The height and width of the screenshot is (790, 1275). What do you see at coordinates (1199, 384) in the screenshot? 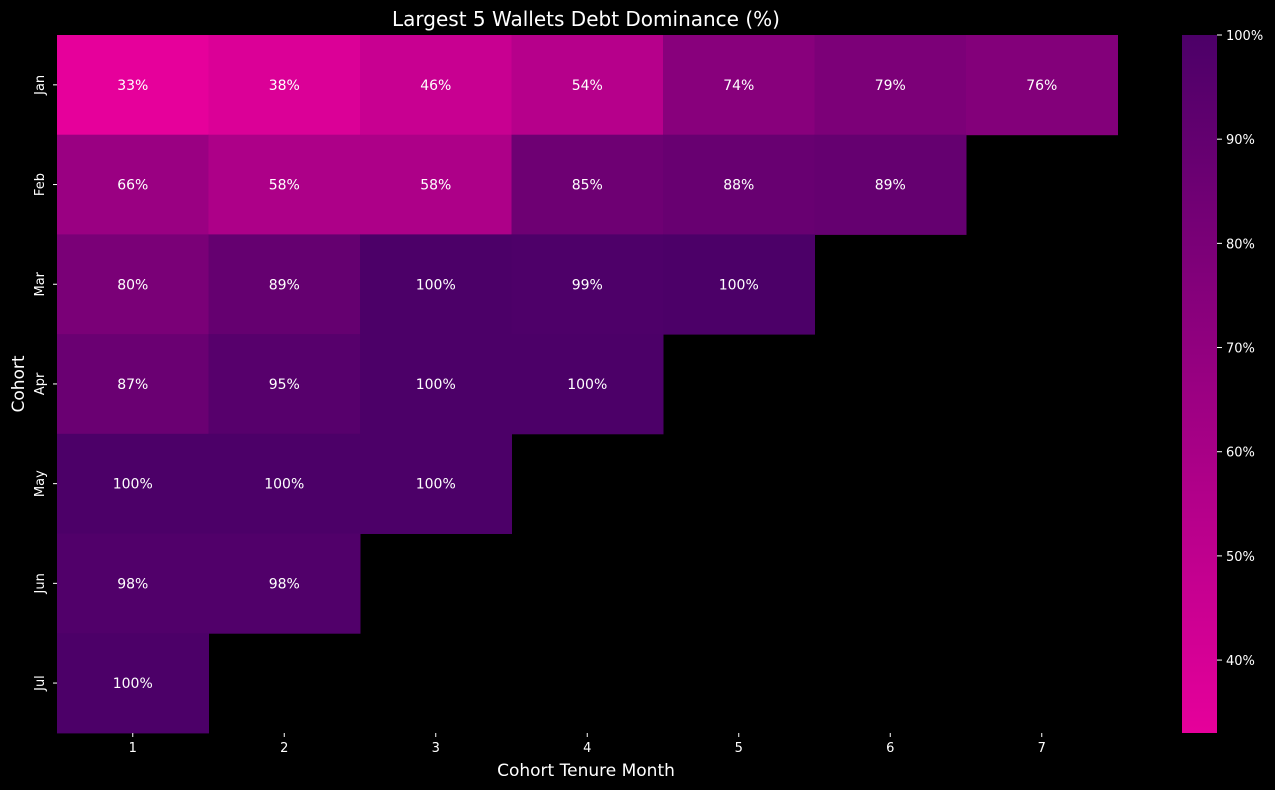
I see `colorbar` at bounding box center [1199, 384].